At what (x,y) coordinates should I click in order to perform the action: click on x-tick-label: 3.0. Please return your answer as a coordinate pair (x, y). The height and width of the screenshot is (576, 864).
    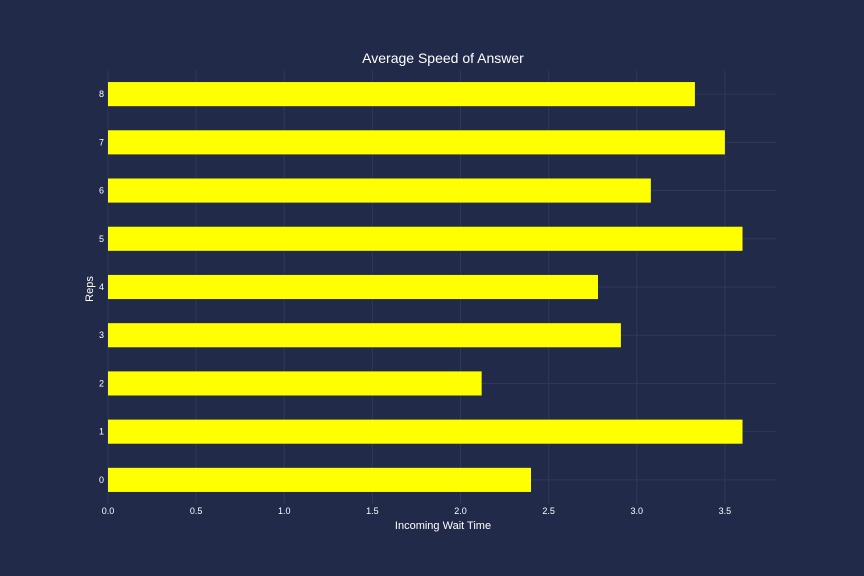
    Looking at the image, I should click on (637, 511).